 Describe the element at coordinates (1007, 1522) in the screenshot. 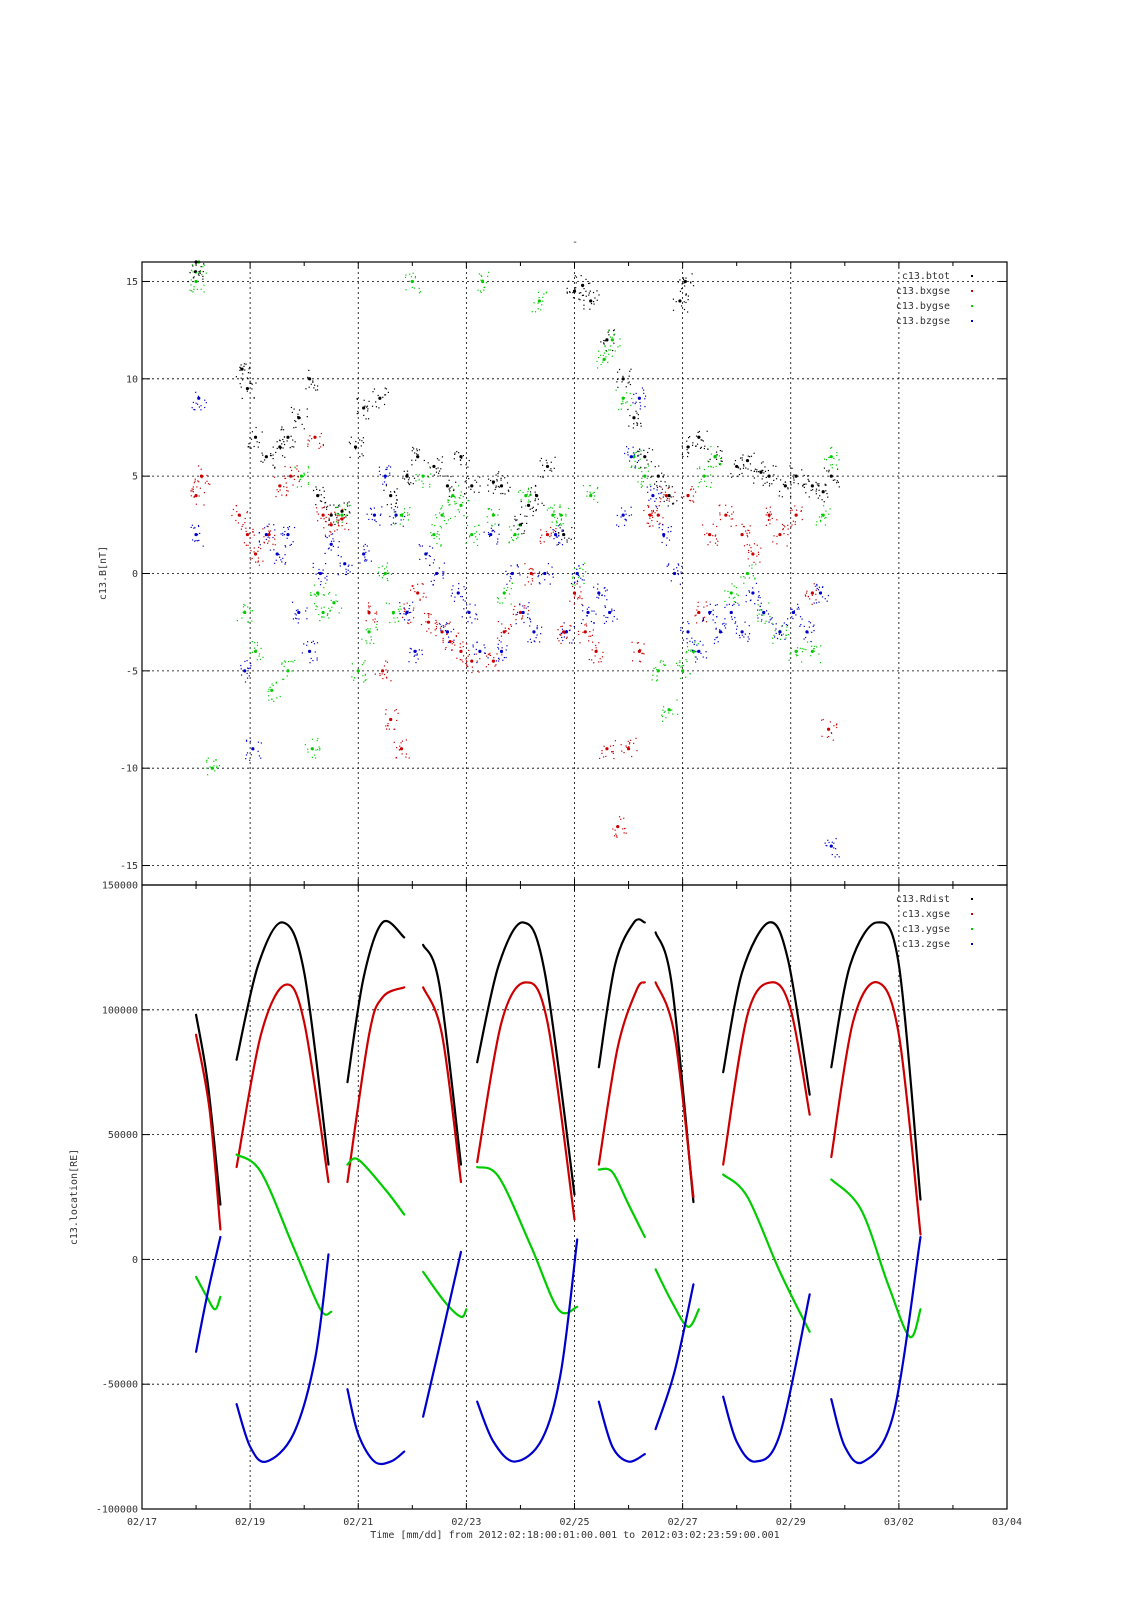

I see `x-tick-label: 03/04` at that location.